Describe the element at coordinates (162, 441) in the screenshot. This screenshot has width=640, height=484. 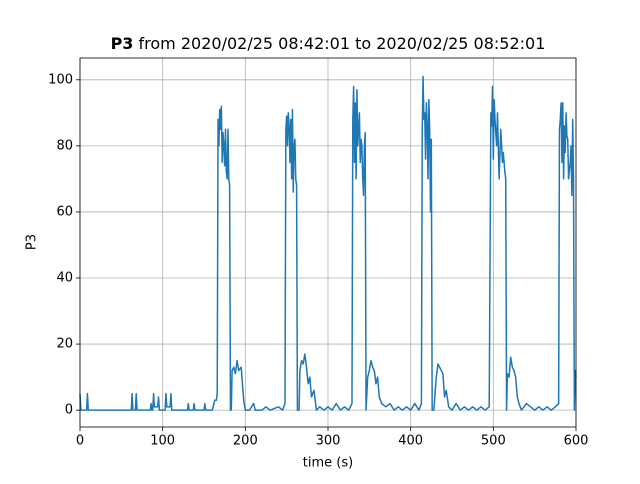
I see `x-tick-label: 100` at that location.